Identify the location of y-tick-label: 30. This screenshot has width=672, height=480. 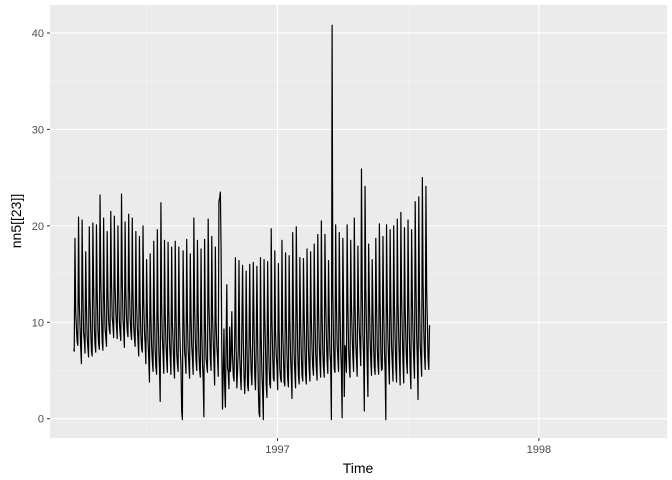
(38, 130).